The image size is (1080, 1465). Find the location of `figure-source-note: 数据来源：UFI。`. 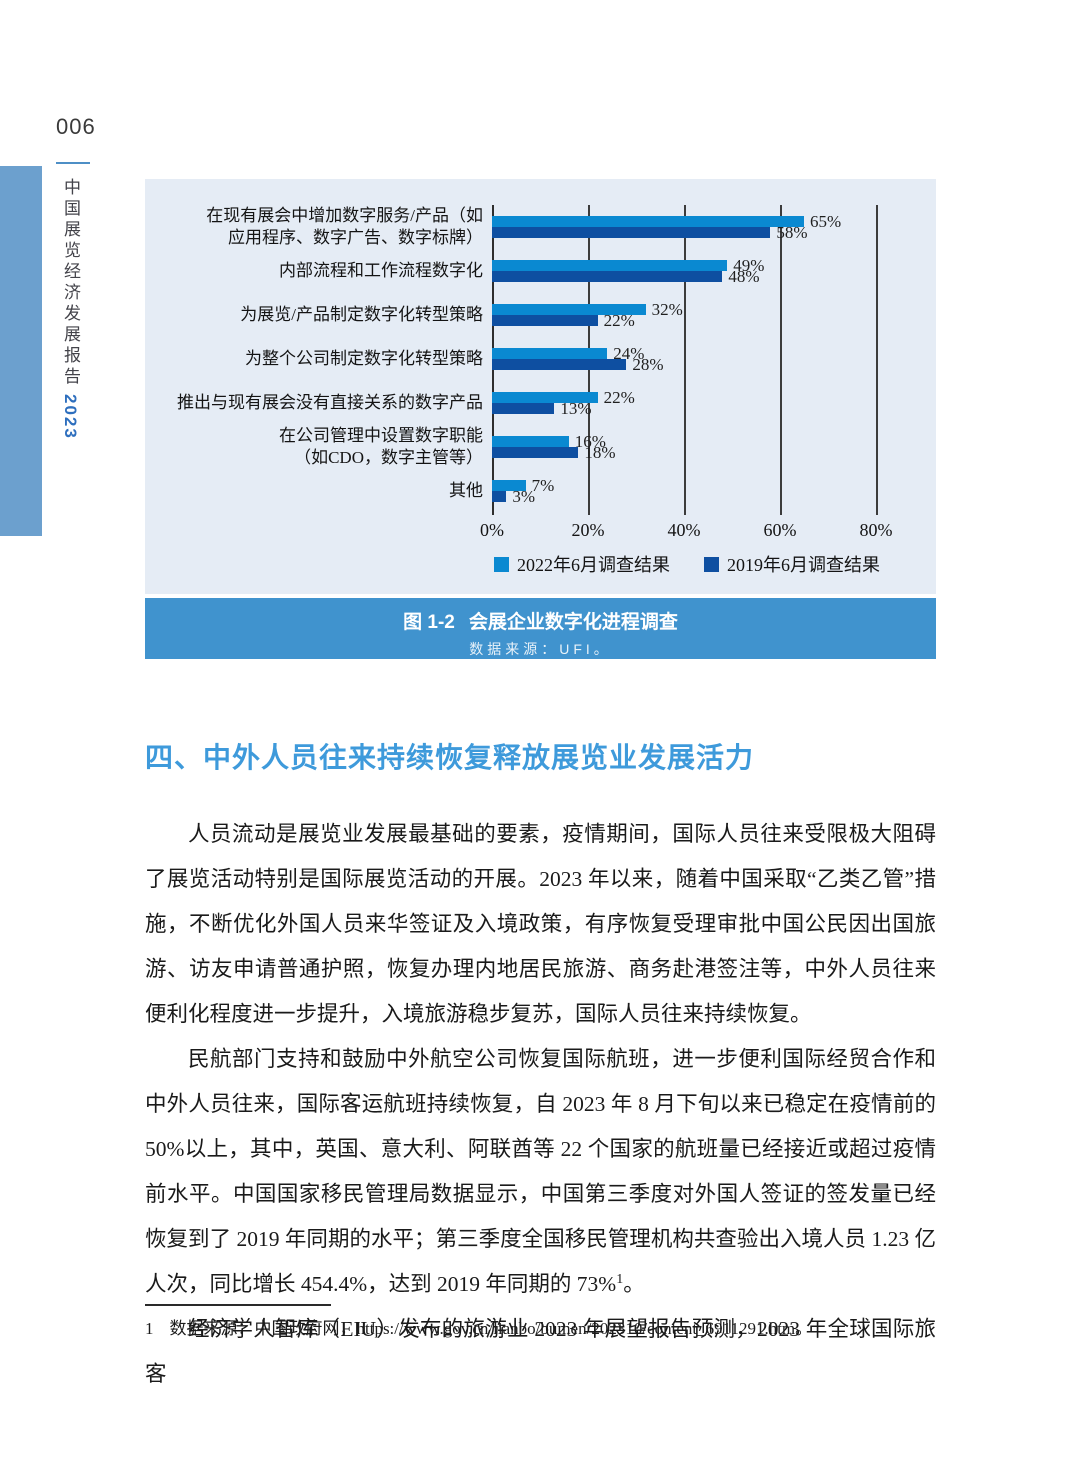

figure-source-note: 数据来源：UFI。 is located at coordinates (540, 649).